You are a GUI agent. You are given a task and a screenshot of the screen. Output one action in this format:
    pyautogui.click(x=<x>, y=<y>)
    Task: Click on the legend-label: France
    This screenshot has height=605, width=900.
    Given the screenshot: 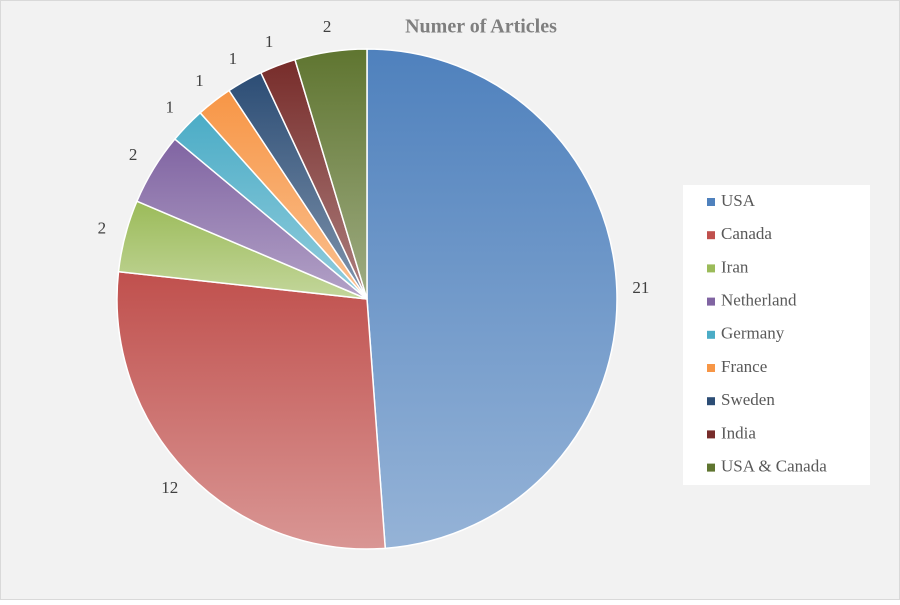 What is the action you would take?
    pyautogui.click(x=744, y=366)
    